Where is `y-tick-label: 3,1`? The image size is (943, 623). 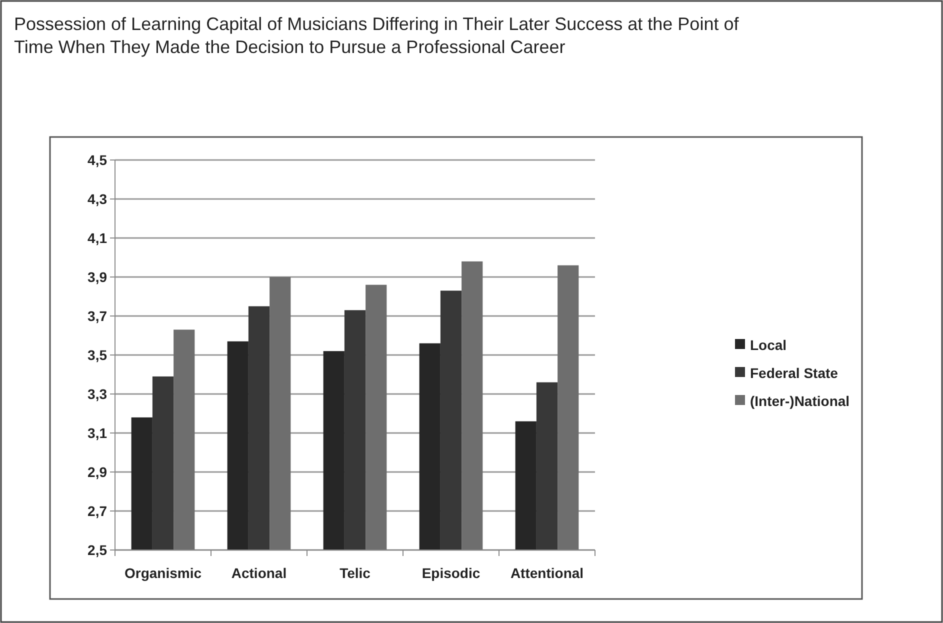
y-tick-label: 3,1 is located at coordinates (98, 432).